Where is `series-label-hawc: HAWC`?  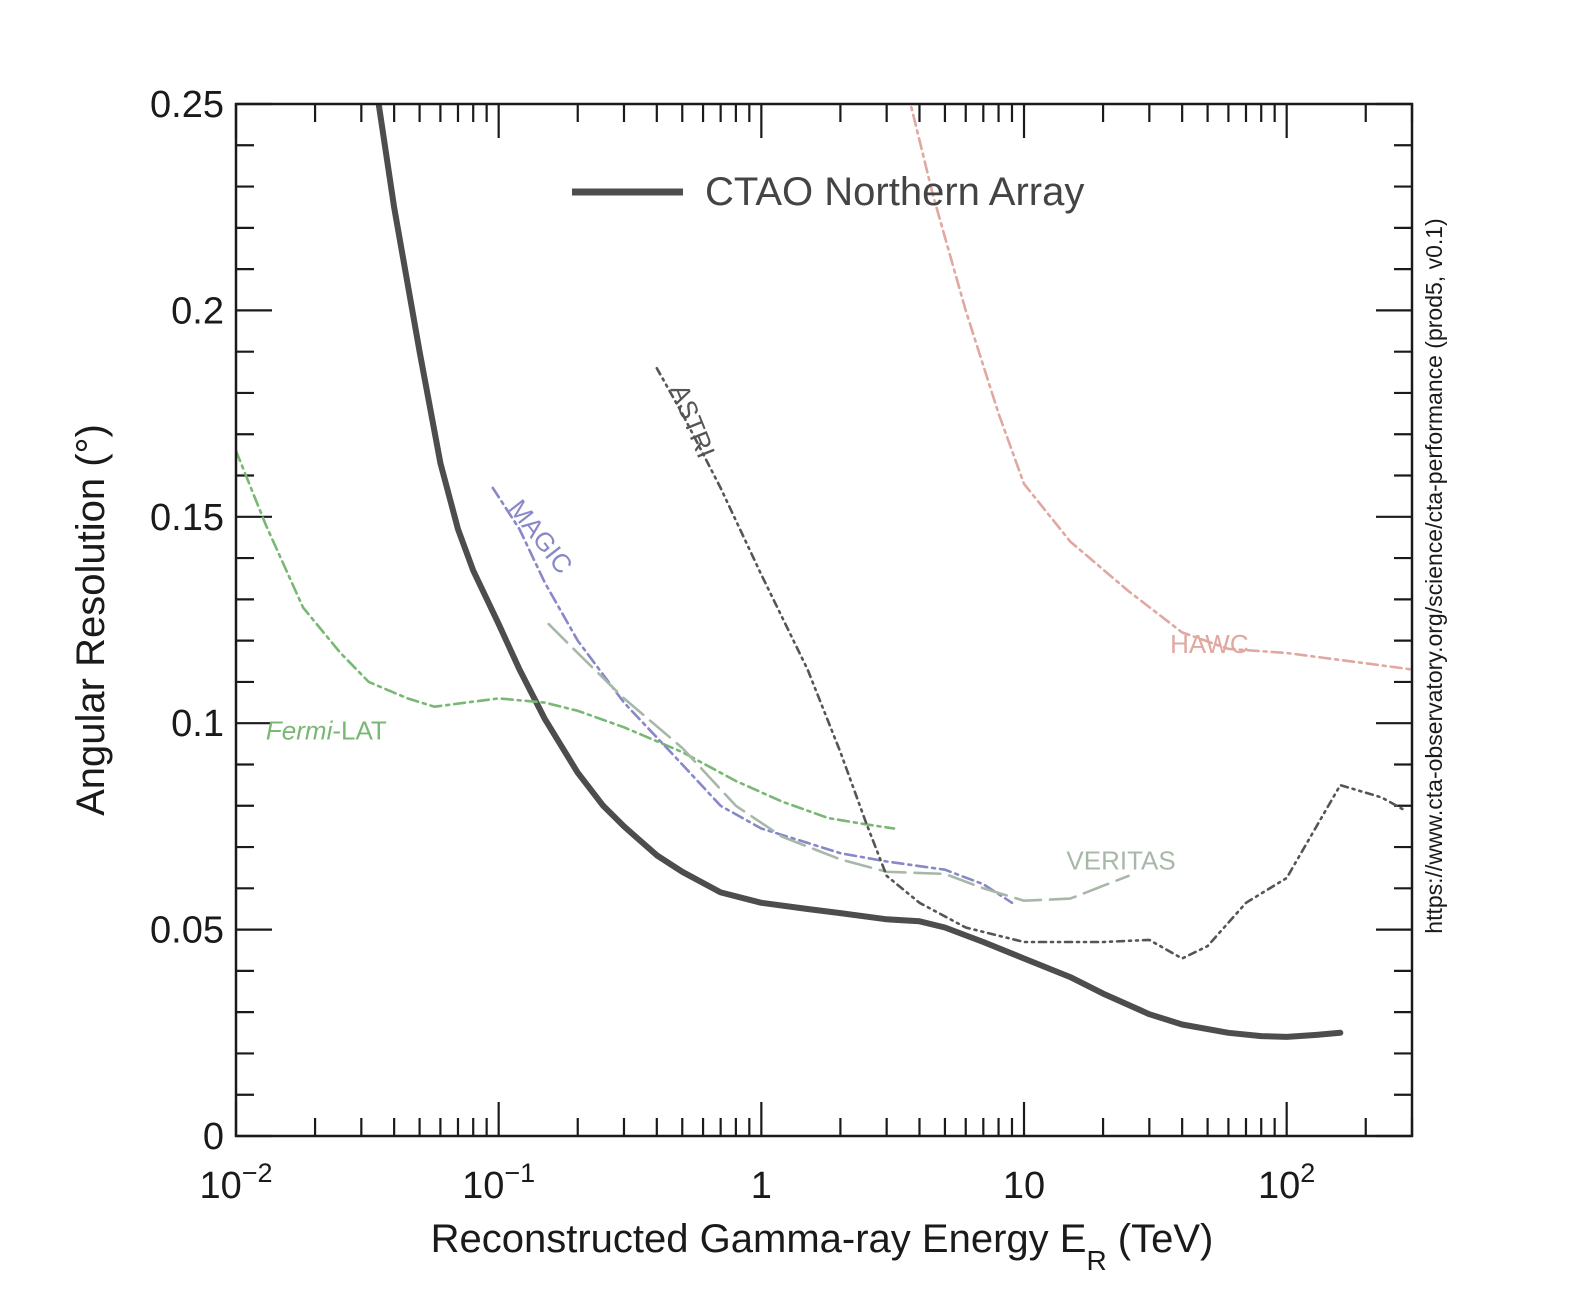
series-label-hawc: HAWC is located at coordinates (1209, 644).